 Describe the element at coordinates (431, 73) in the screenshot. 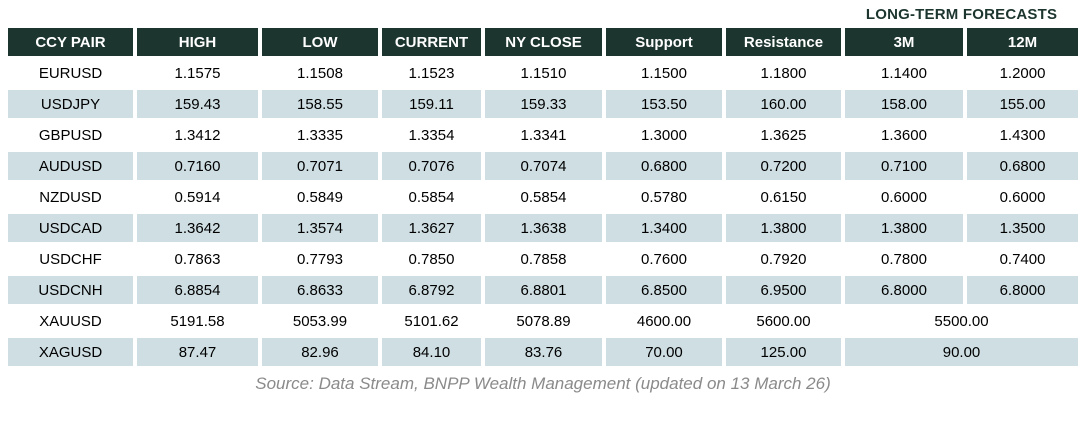

I see `cell-current: 1.1523` at that location.